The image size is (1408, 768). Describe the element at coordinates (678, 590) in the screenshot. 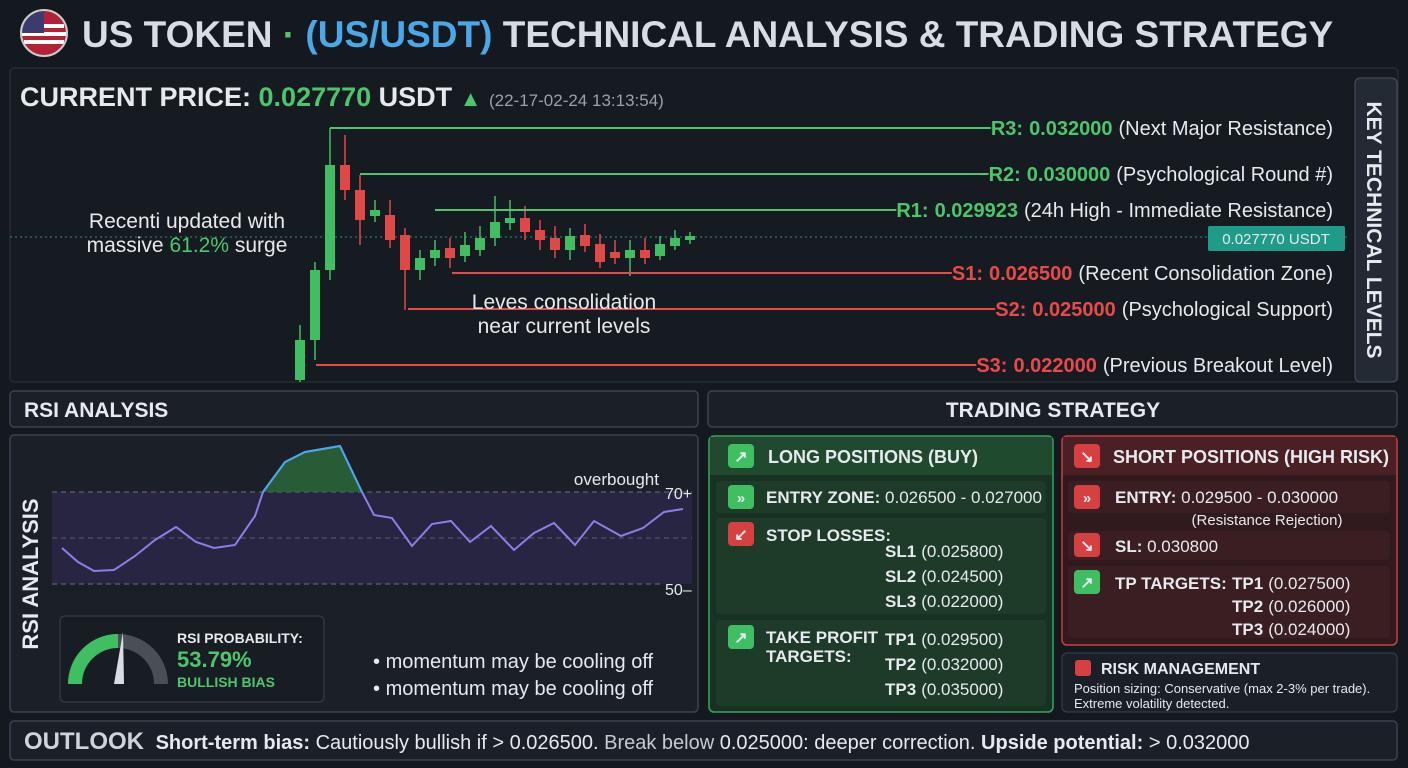

I see `lower-label: 50–` at that location.